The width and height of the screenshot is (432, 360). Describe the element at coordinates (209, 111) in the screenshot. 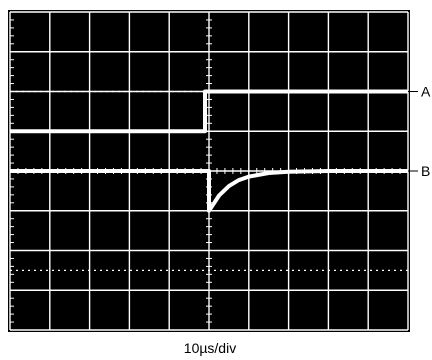

I see `trace-a` at that location.